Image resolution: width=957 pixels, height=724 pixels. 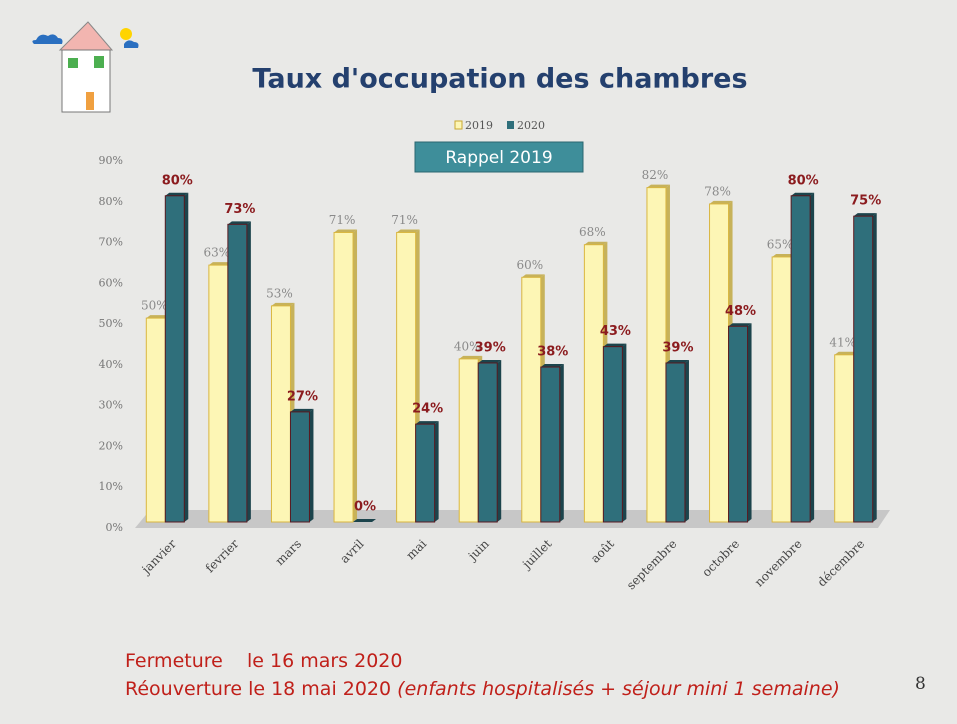 I want to click on value-label: 40%, so click(x=467, y=346).